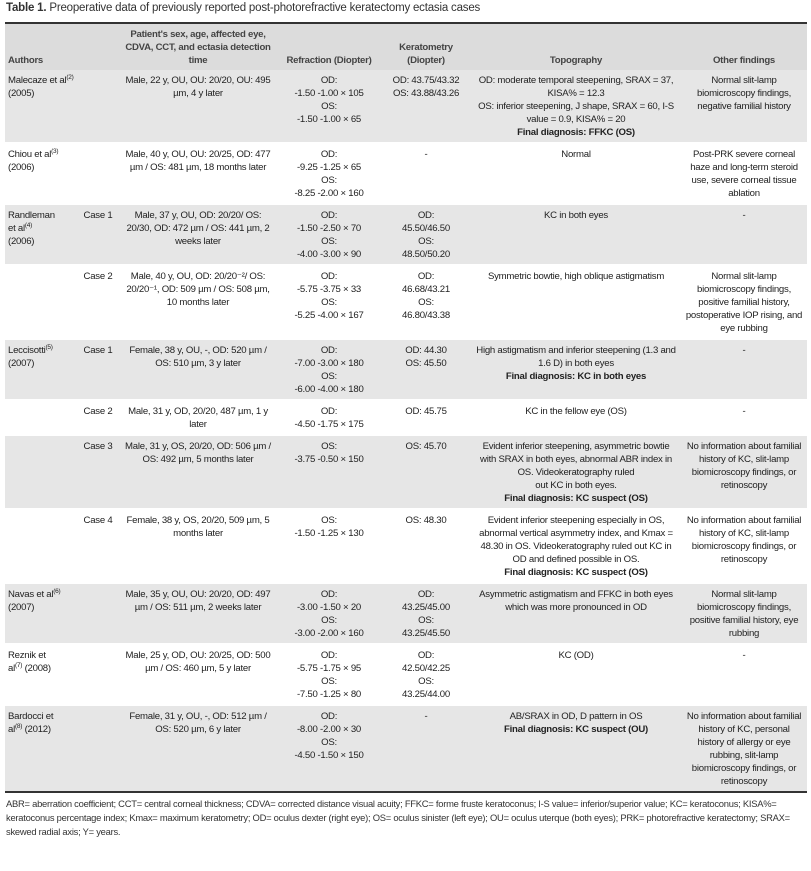  I want to click on keratometry-value: OD: 46.68/43.21 OS: 46.80/43.38, so click(426, 296).